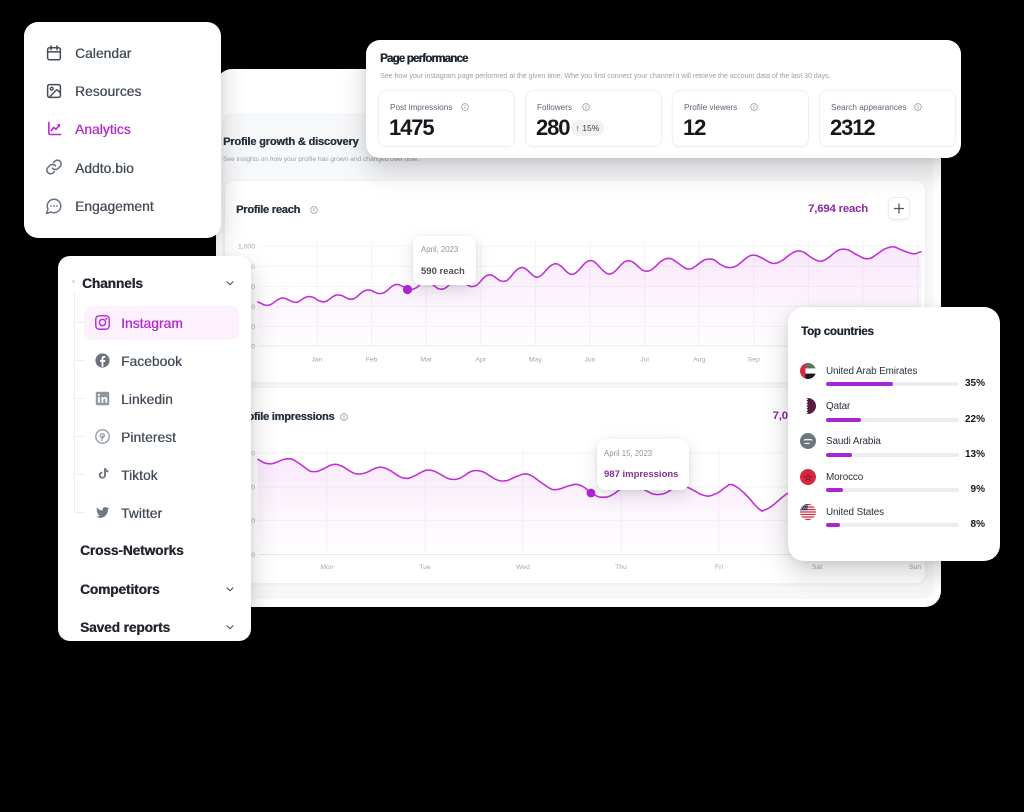  What do you see at coordinates (754, 360) in the screenshot?
I see `svg-text: Sep` at bounding box center [754, 360].